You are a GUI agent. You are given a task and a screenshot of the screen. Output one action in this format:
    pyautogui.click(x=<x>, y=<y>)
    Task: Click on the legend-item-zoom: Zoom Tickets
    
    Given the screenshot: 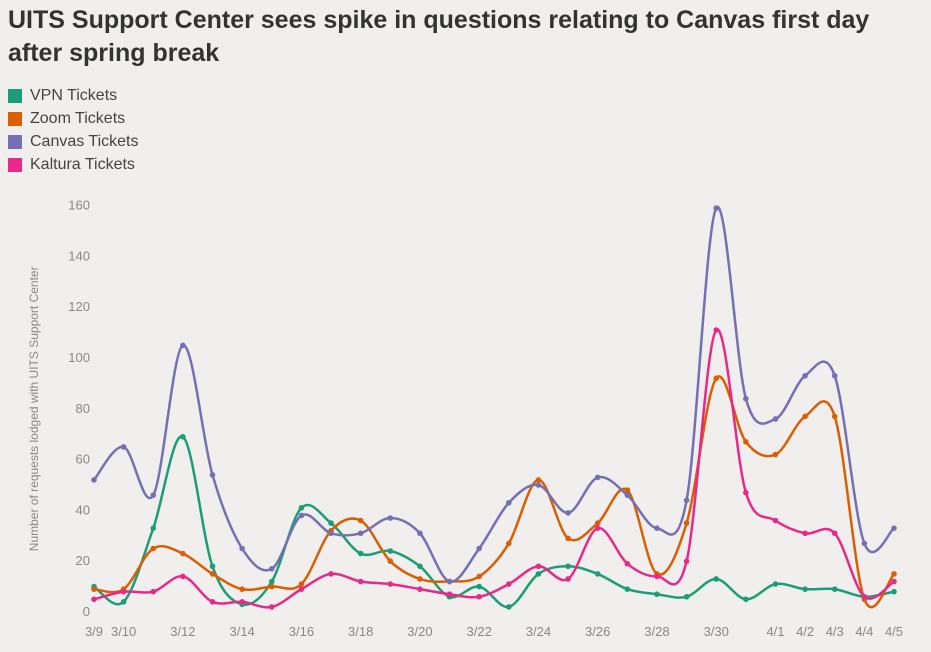 What is the action you would take?
    pyautogui.click(x=73, y=118)
    